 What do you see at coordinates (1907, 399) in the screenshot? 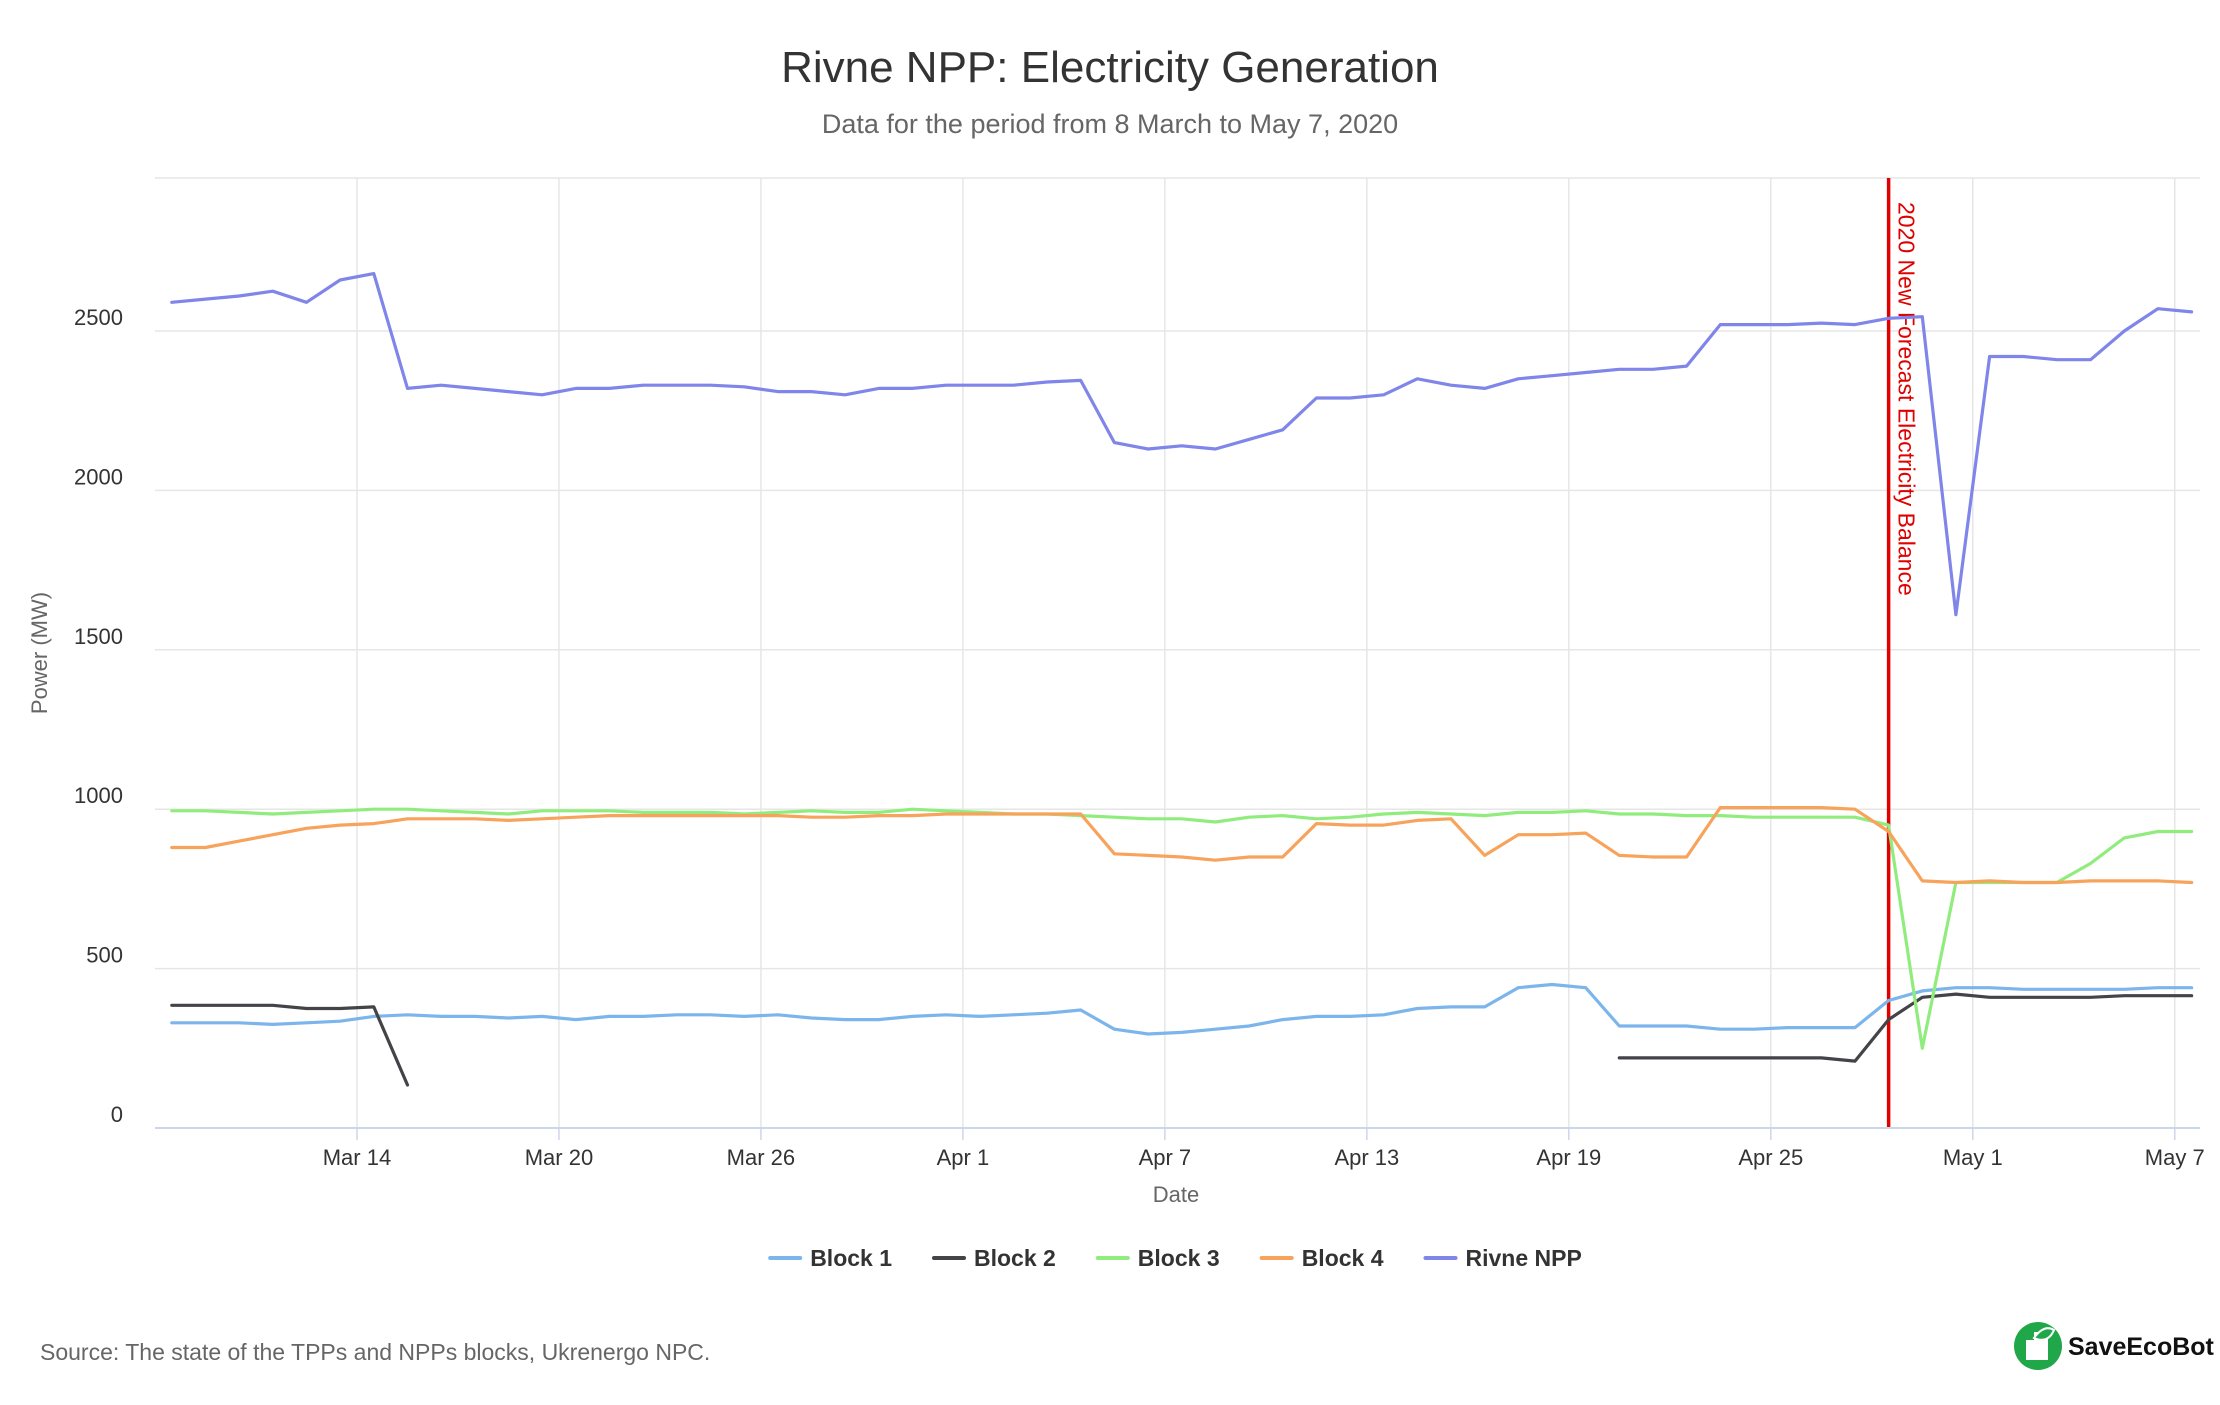
I see `annotation-label: 2020 New Forecast Electricity Balance` at bounding box center [1907, 399].